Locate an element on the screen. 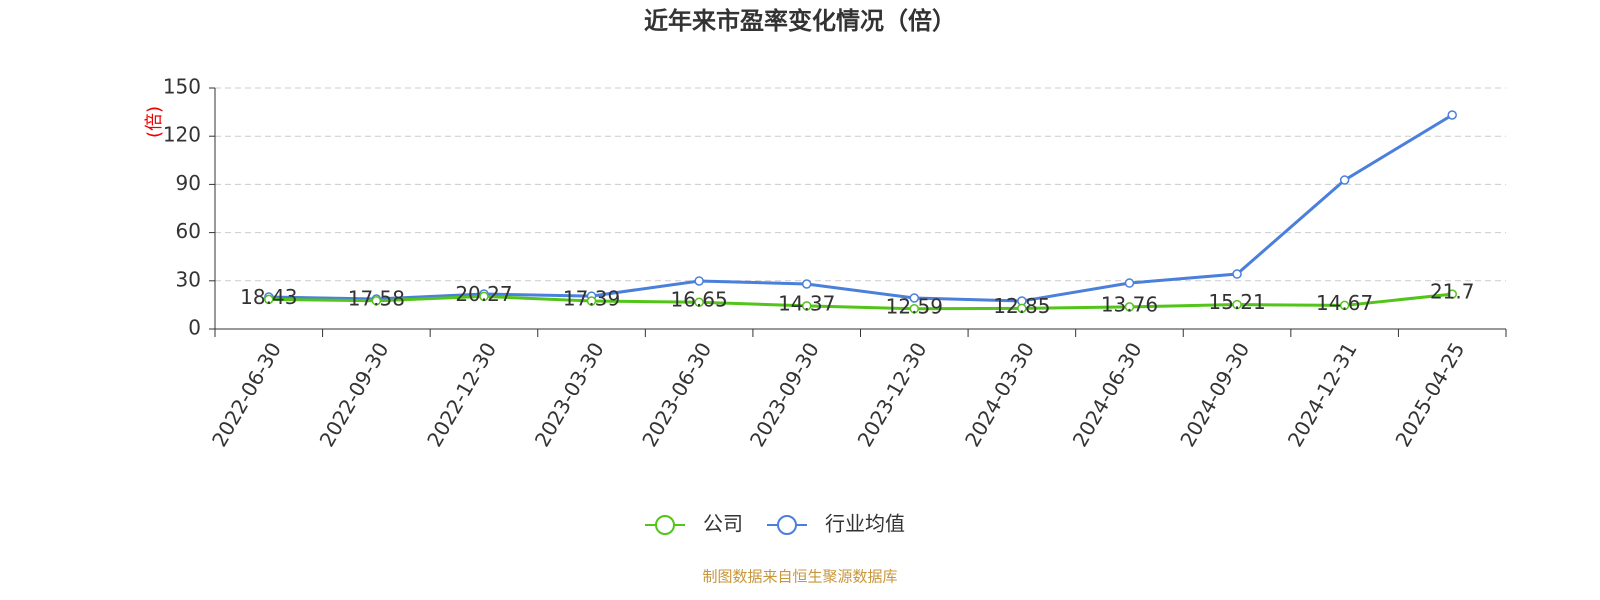 This screenshot has height=600, width=1600. x-tick-label: 2022-09-30 is located at coordinates (354, 394).